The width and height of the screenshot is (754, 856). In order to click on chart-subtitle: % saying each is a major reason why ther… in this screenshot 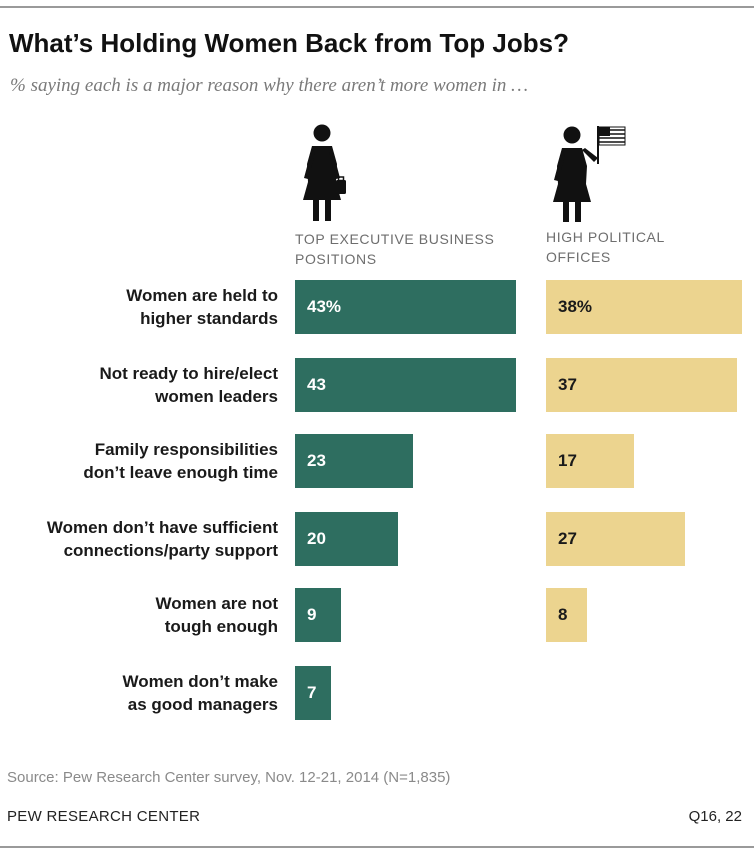, I will do `click(269, 85)`.